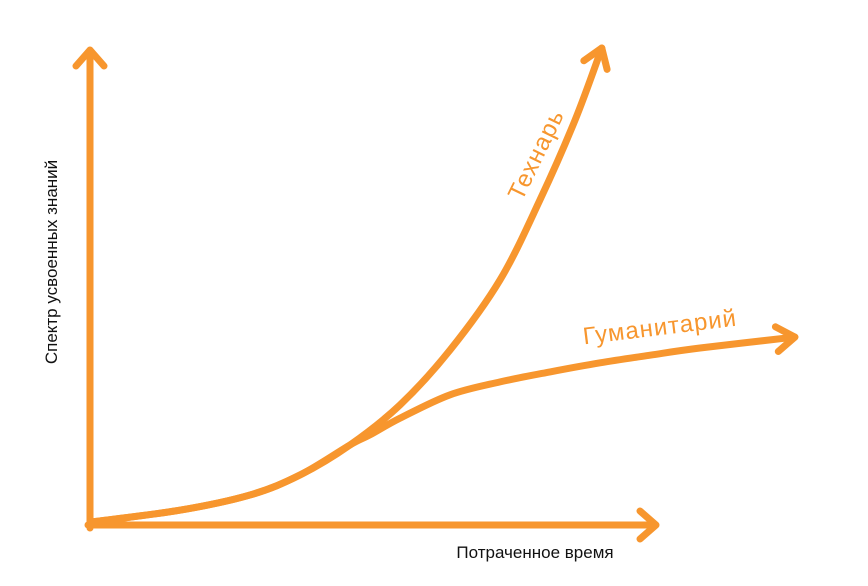 The image size is (868, 586). What do you see at coordinates (90, 289) in the screenshot?
I see `y-axis` at bounding box center [90, 289].